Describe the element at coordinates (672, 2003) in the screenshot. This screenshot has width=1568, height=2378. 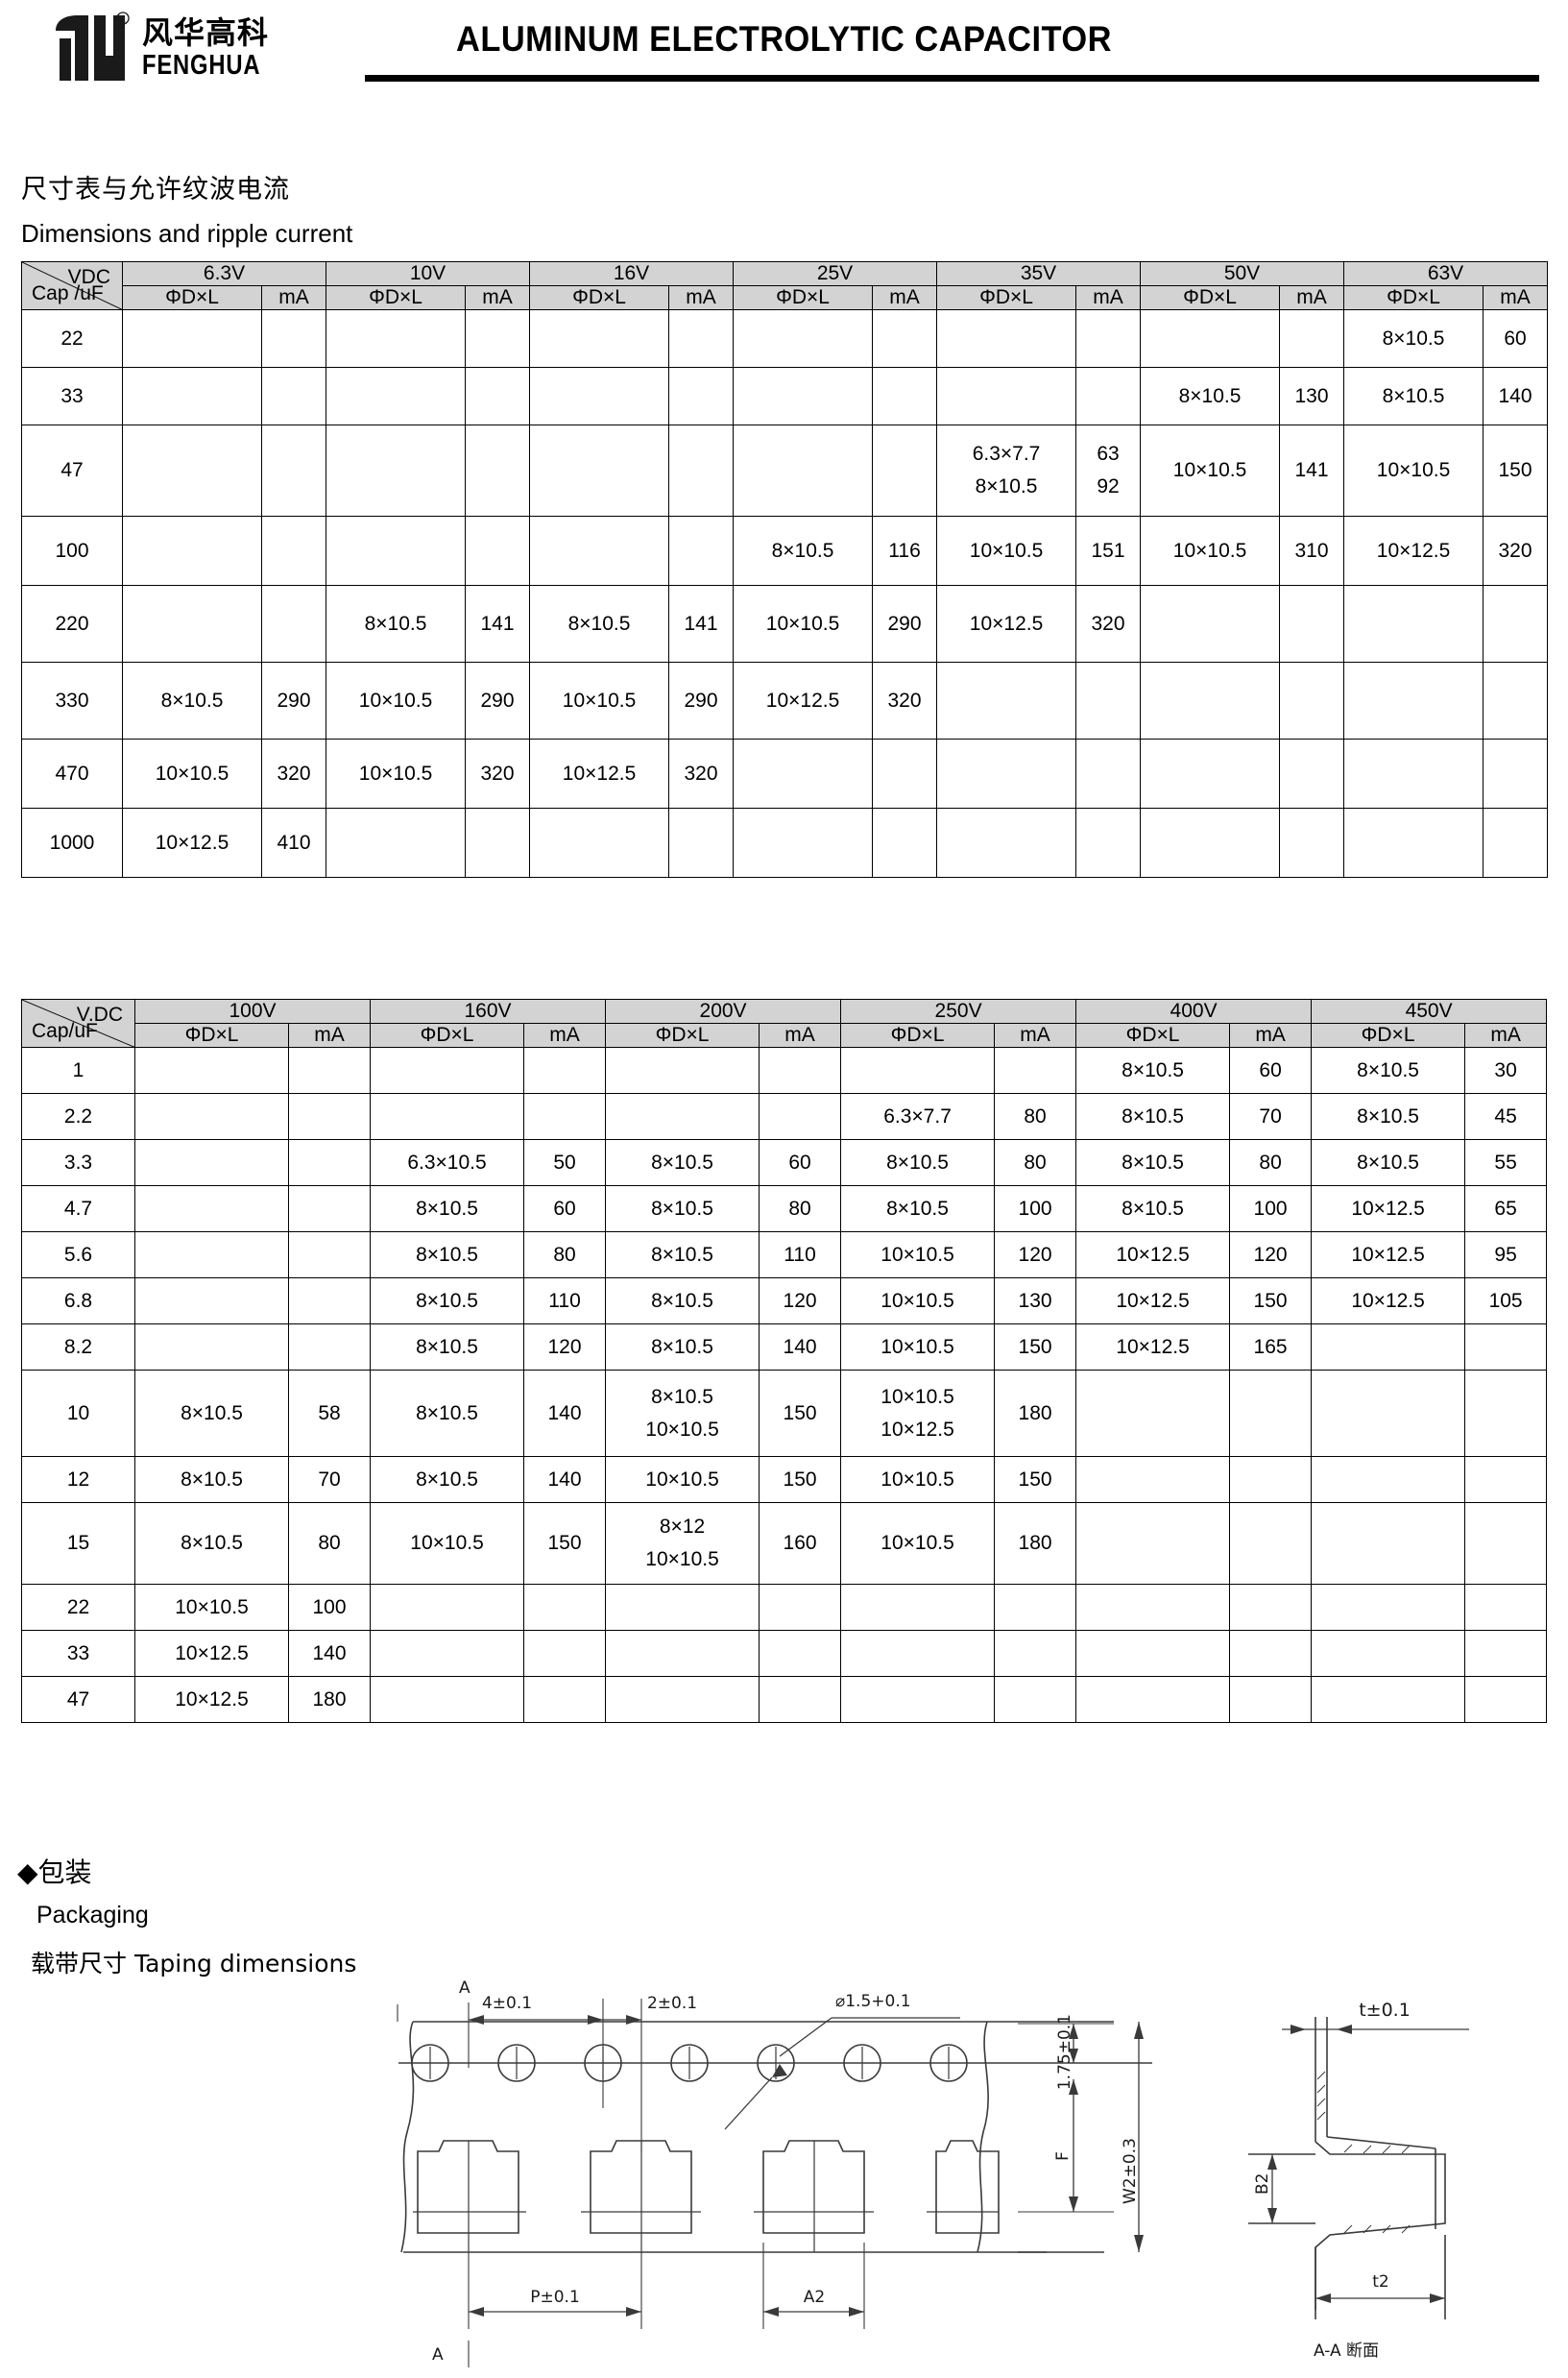
I see `pitch-2-label: 2±0.1` at that location.